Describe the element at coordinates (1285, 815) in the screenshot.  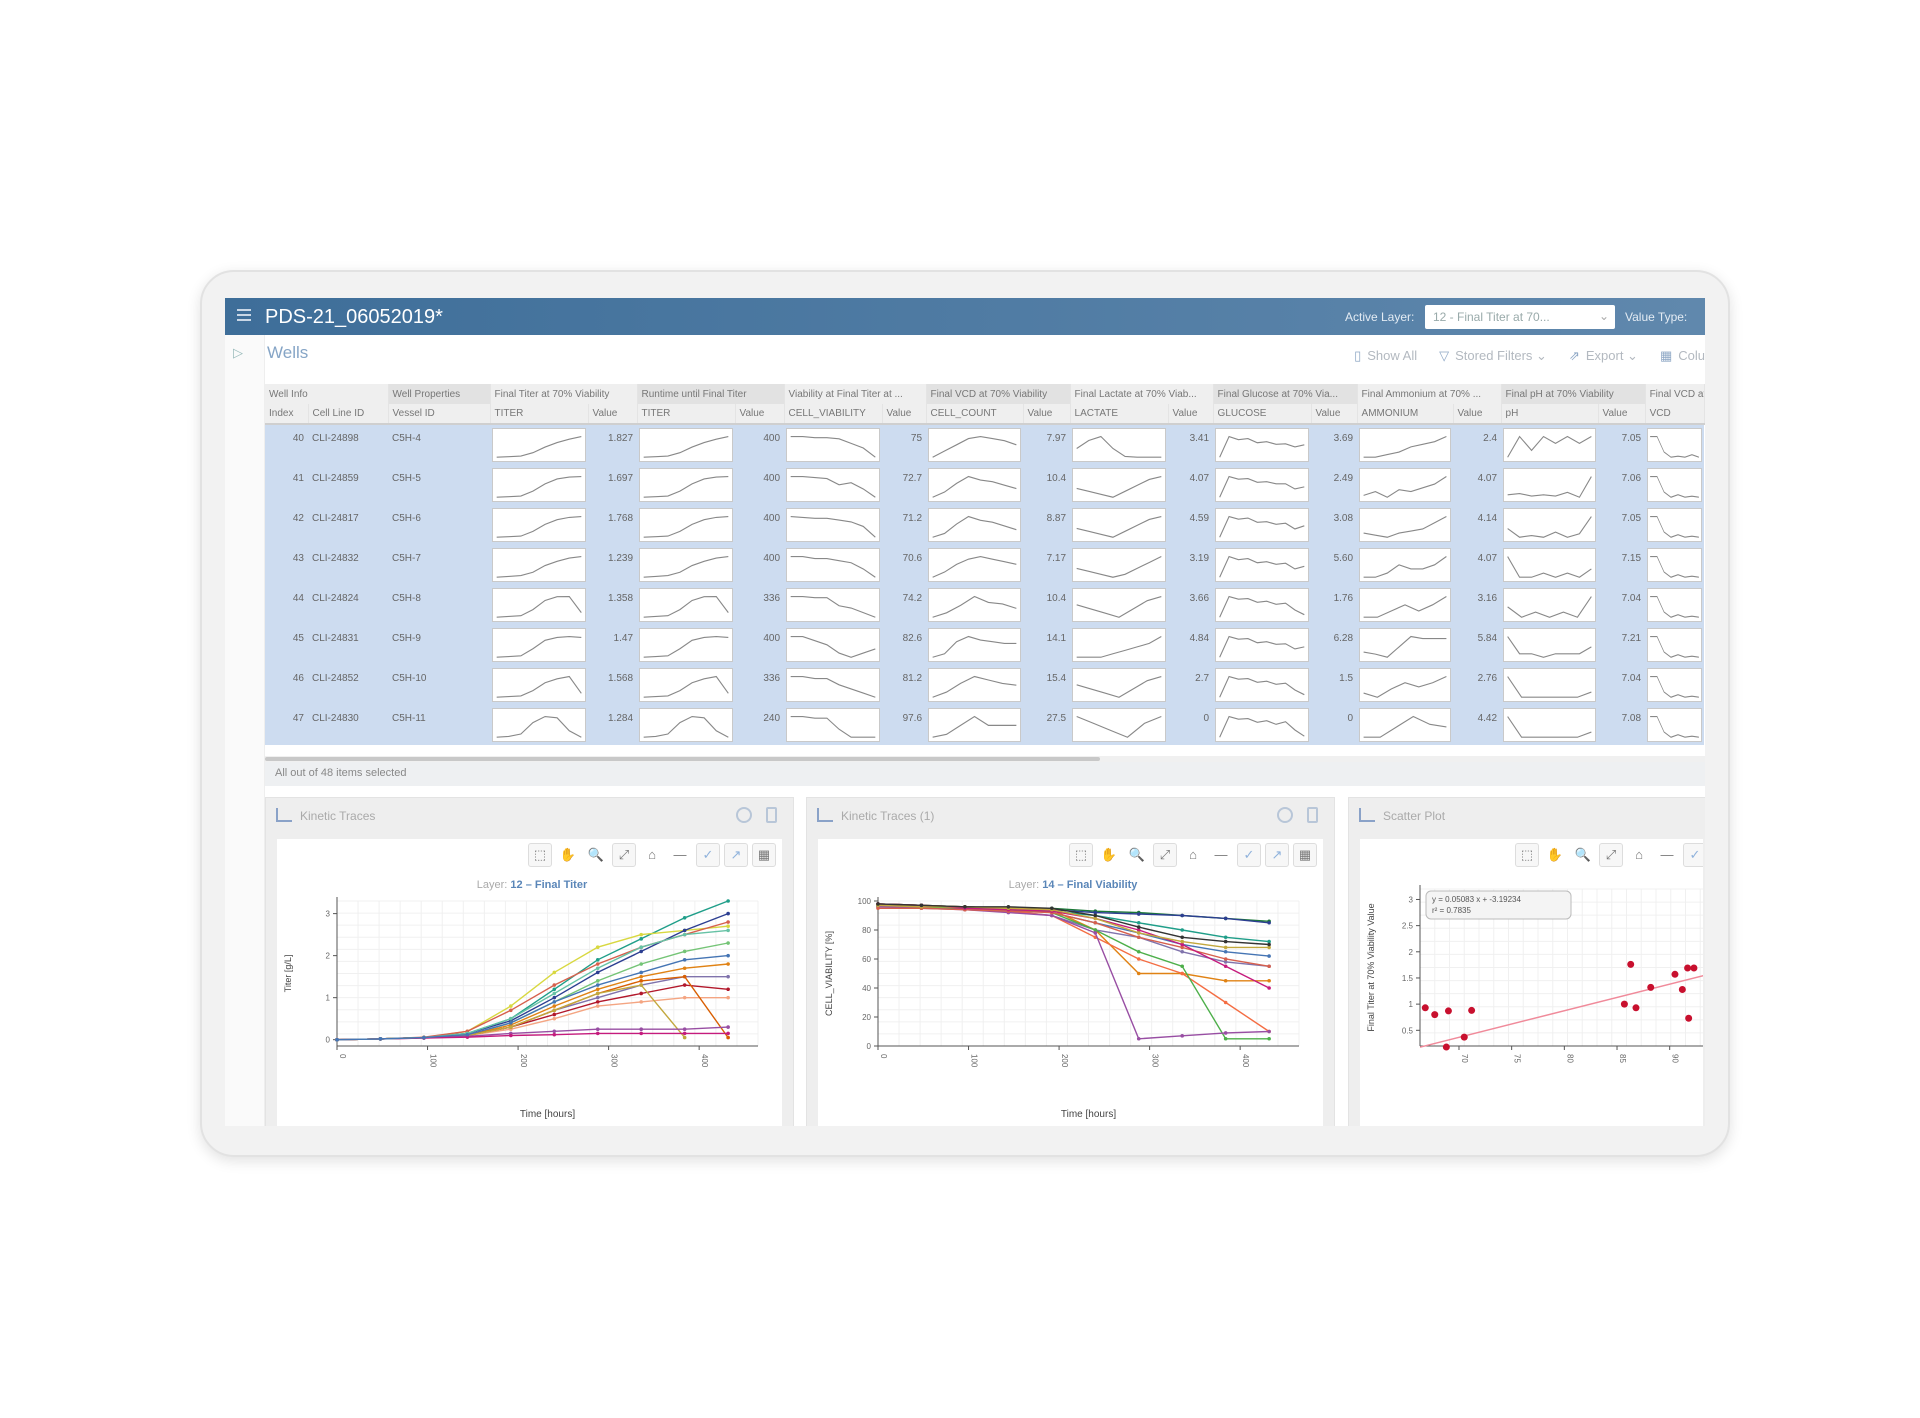
I see `settings-icon` at that location.